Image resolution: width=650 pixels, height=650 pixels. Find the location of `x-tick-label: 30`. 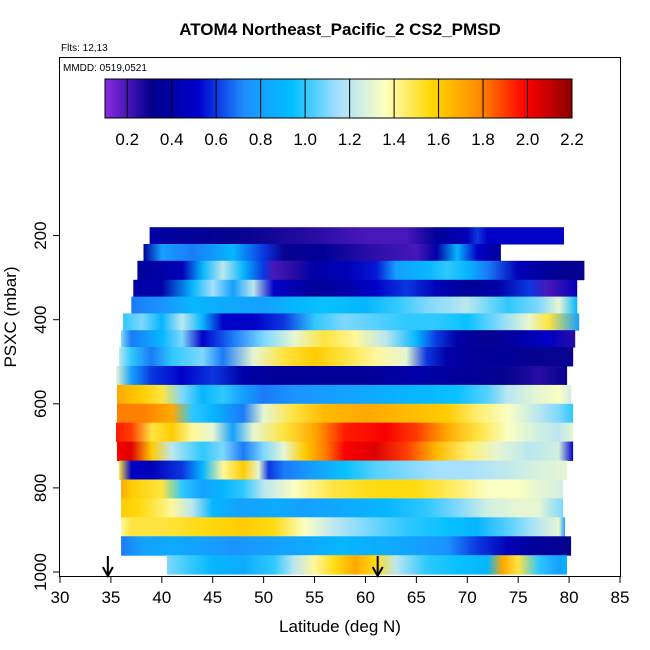

x-tick-label: 30 is located at coordinates (60, 597).